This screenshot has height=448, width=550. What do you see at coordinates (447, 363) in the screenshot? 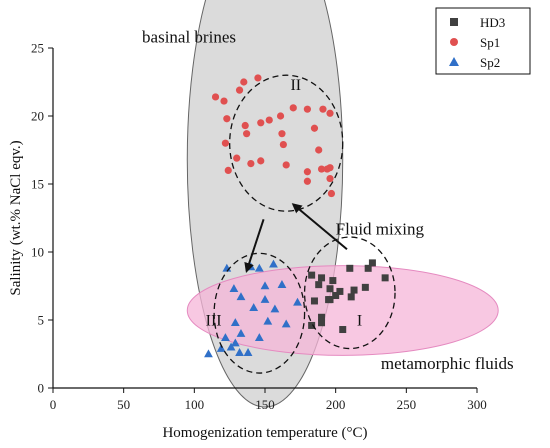
I see `label-metamorphic-fluids: metamorphic fluids` at bounding box center [447, 363].